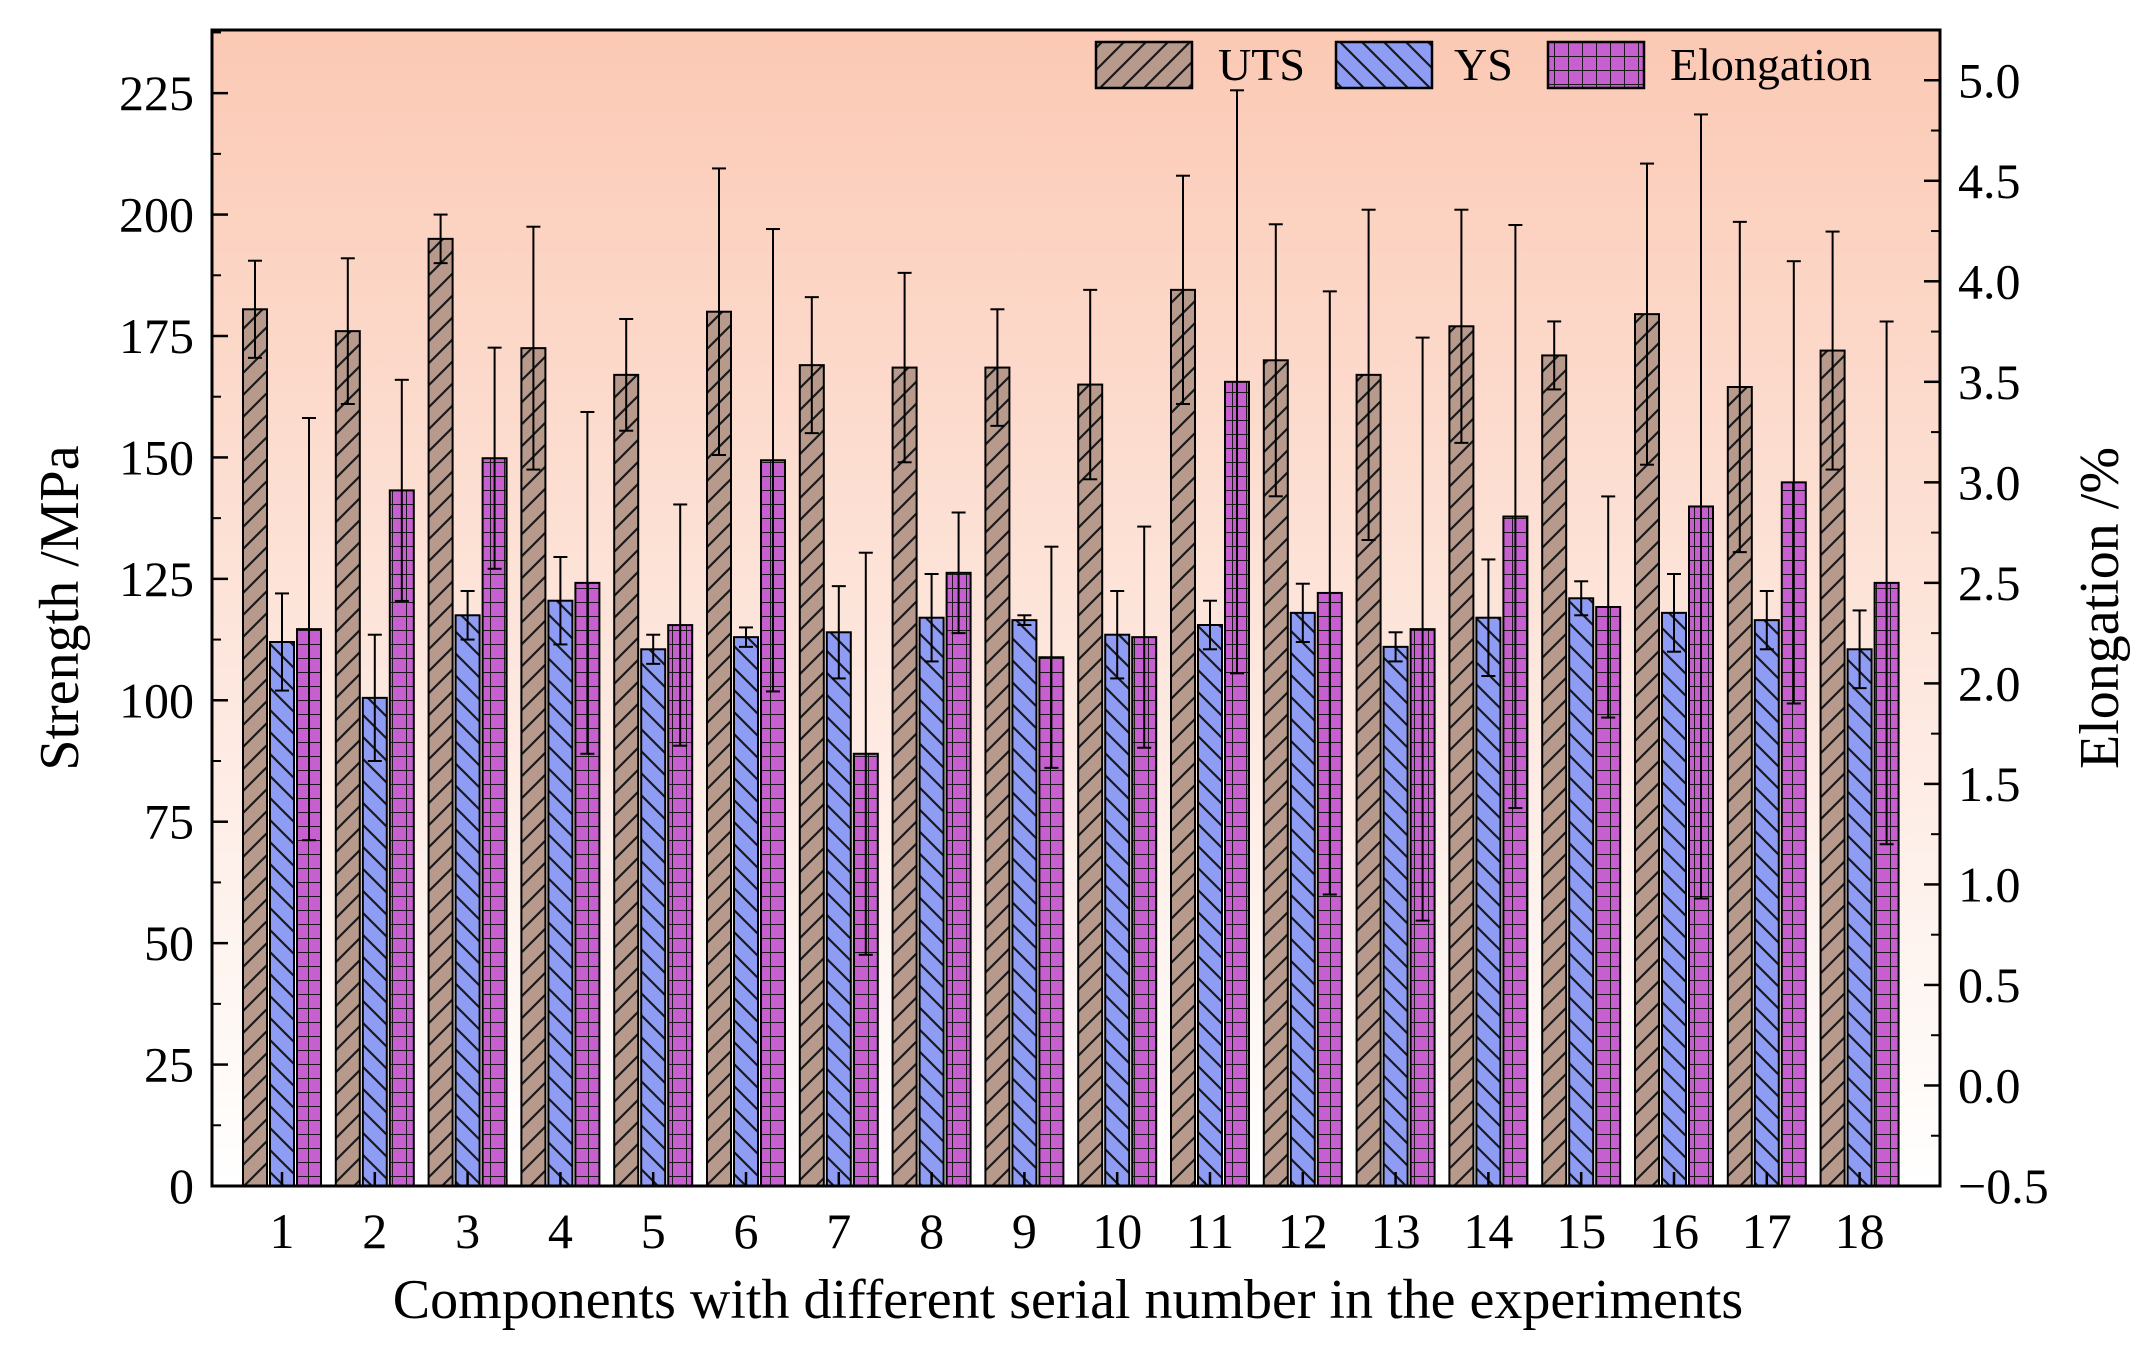 The width and height of the screenshot is (2152, 1349). Describe the element at coordinates (169, 1065) in the screenshot. I see `left-tick-label: 25` at that location.